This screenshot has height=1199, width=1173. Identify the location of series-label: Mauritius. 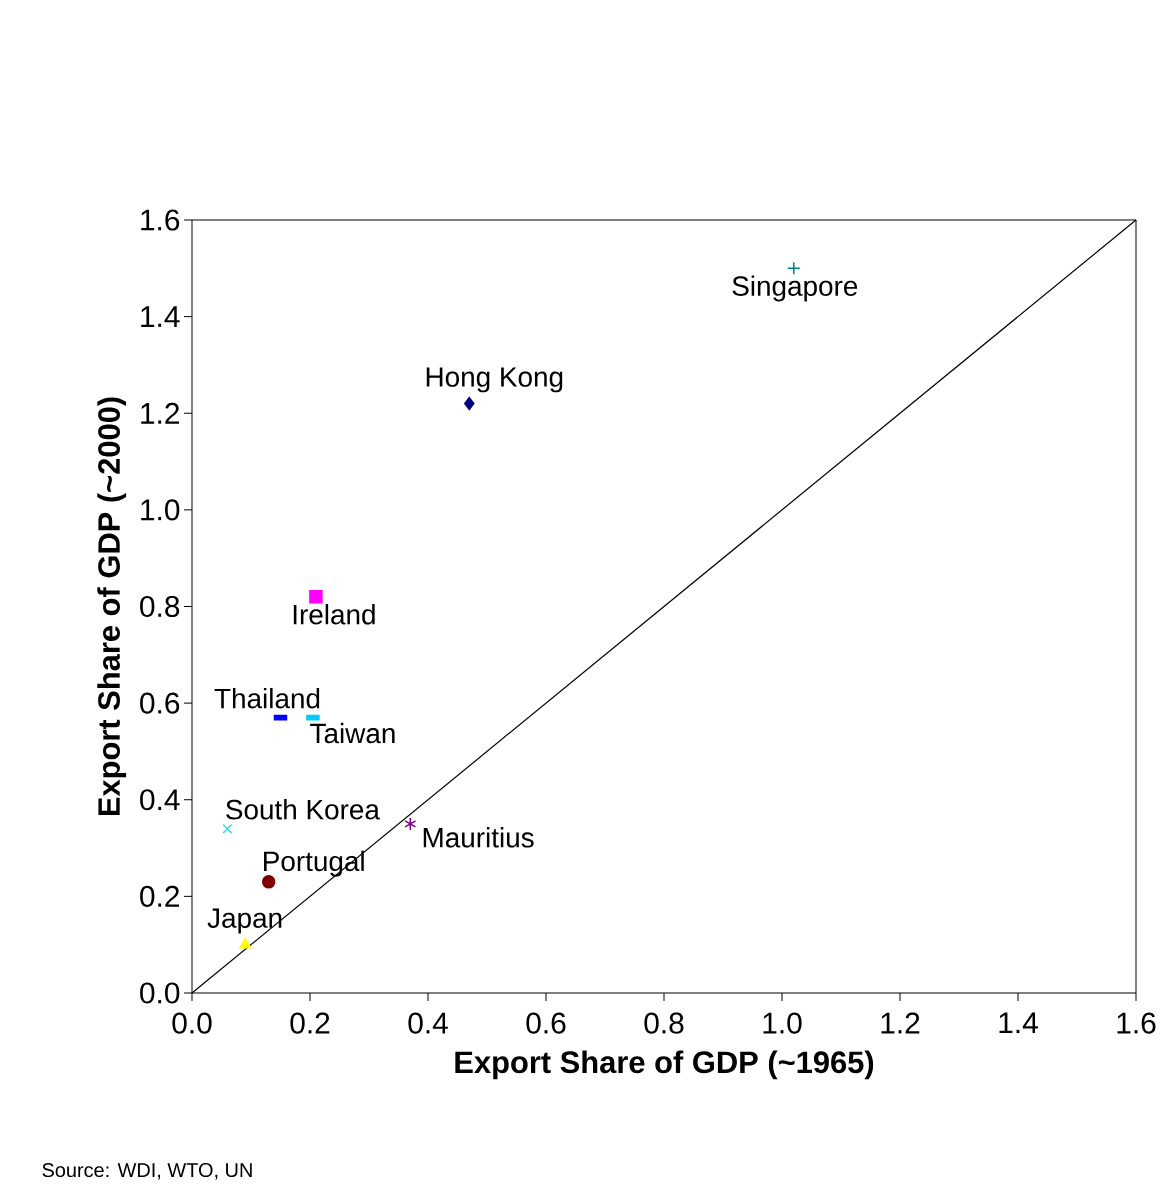
(478, 837).